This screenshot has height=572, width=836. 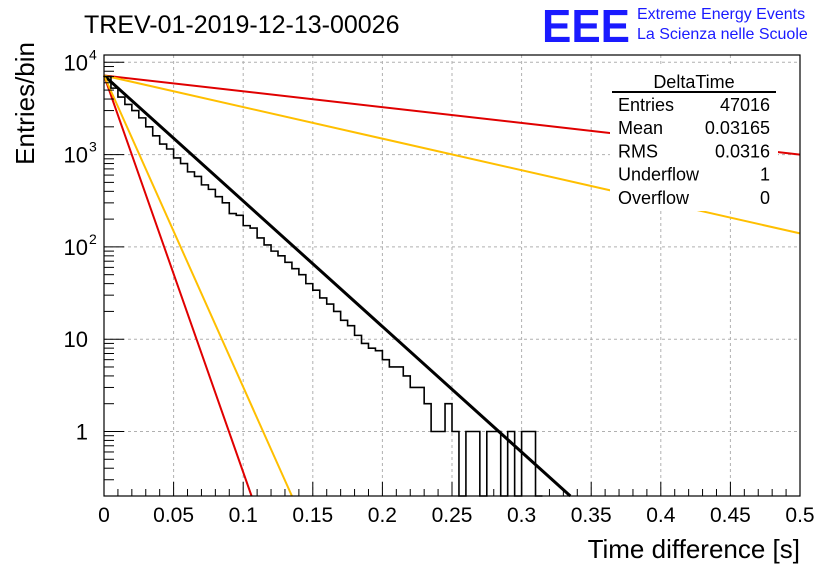 I want to click on stats-value: 0, so click(x=765, y=198).